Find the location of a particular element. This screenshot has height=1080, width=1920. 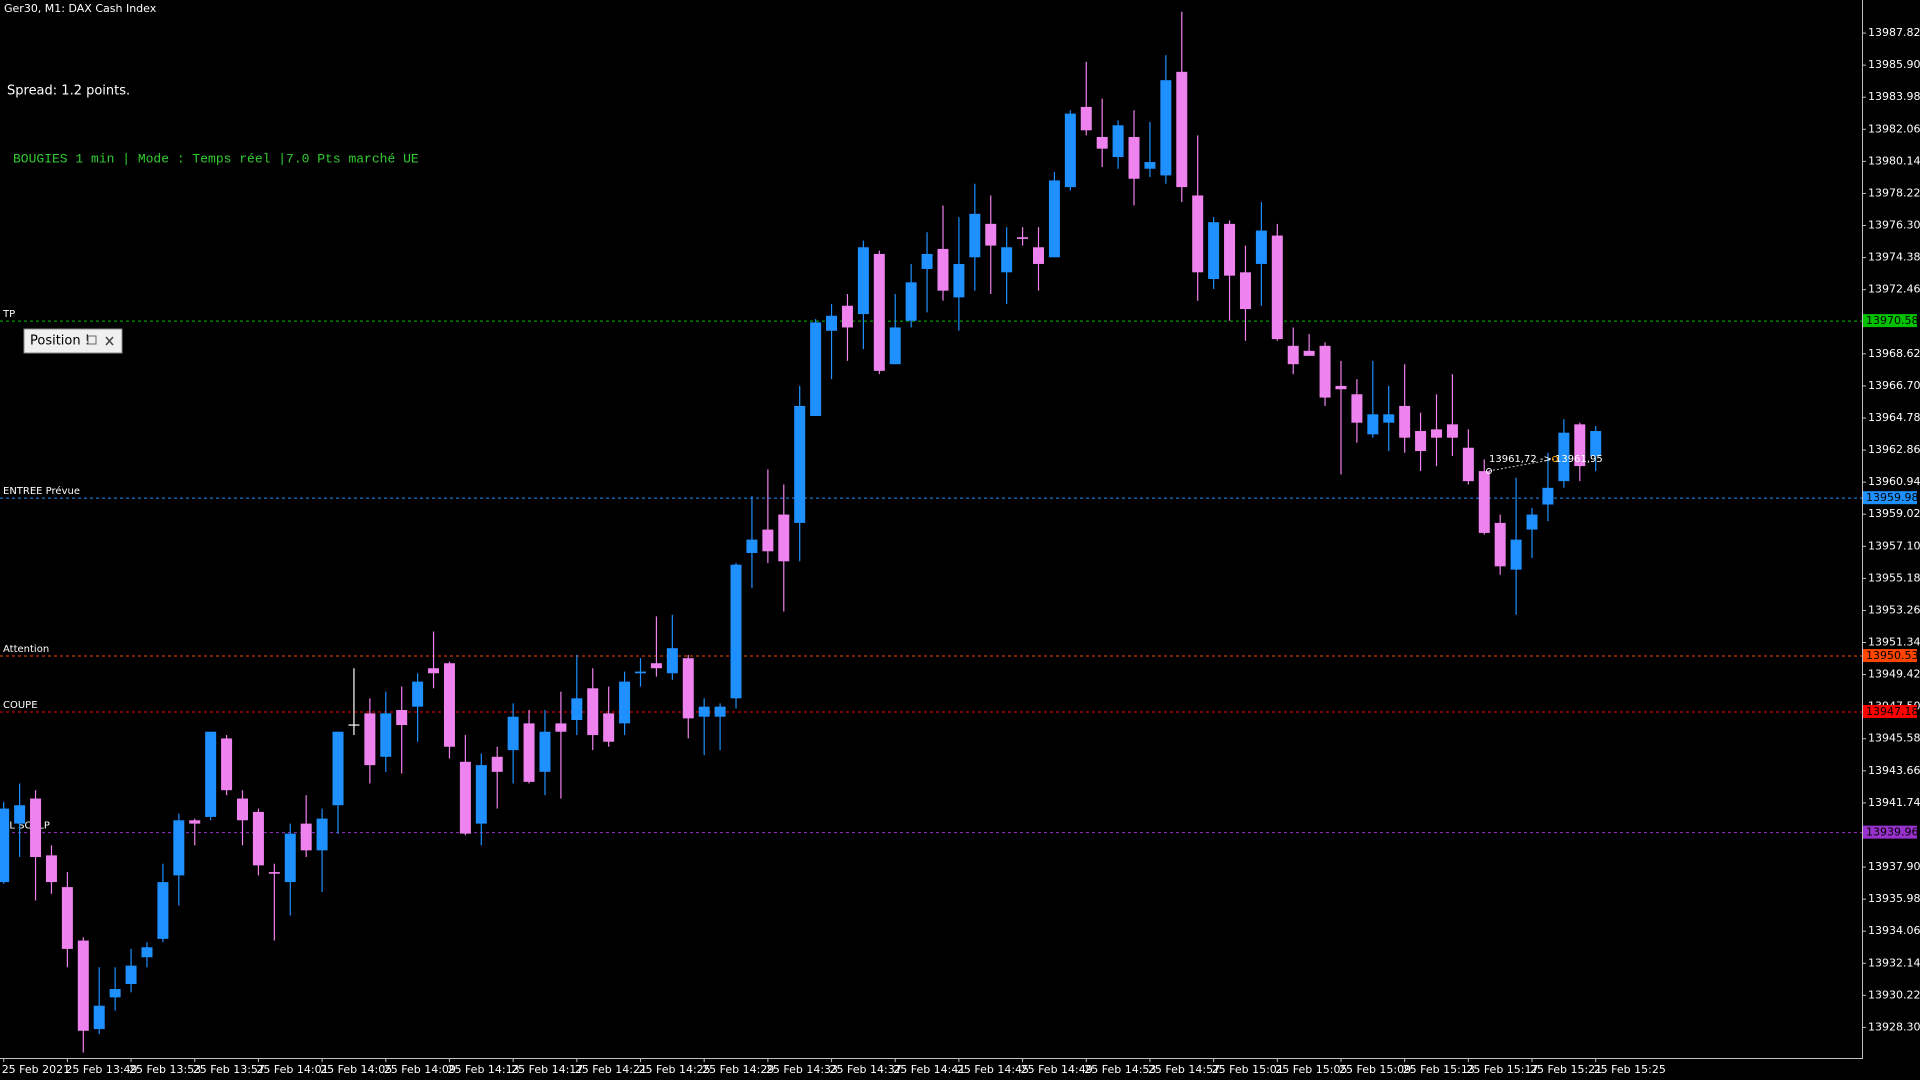

panel-box is located at coordinates (73, 341).